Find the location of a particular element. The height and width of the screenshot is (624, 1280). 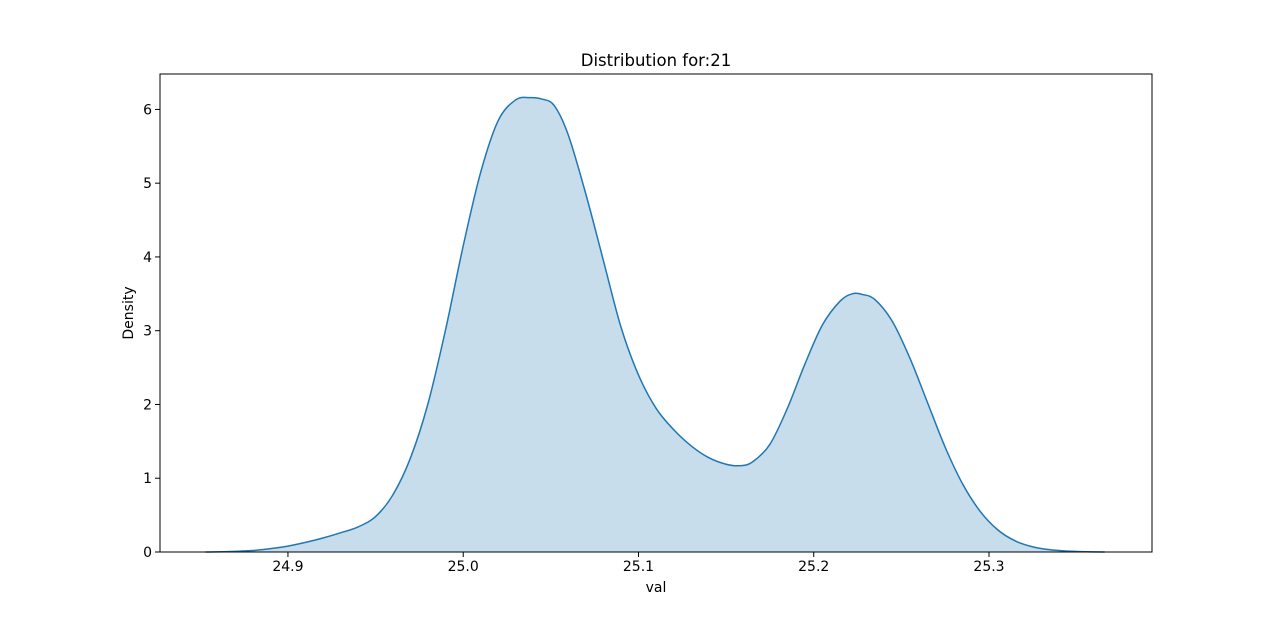

x-tick-label: 24.9 is located at coordinates (287, 567).